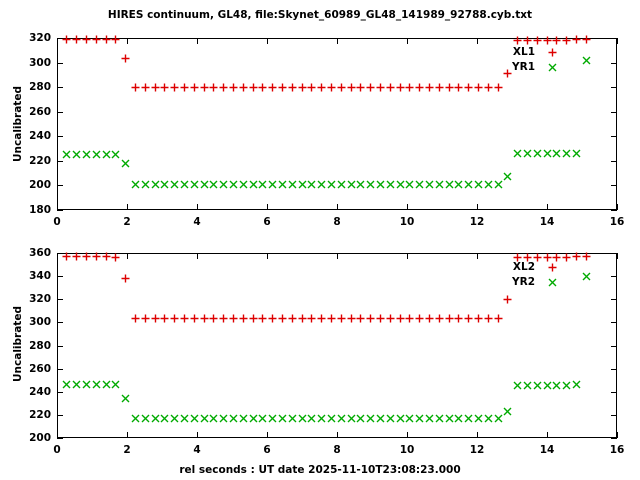  What do you see at coordinates (40, 368) in the screenshot?
I see `y-tick-label: 260` at bounding box center [40, 368].